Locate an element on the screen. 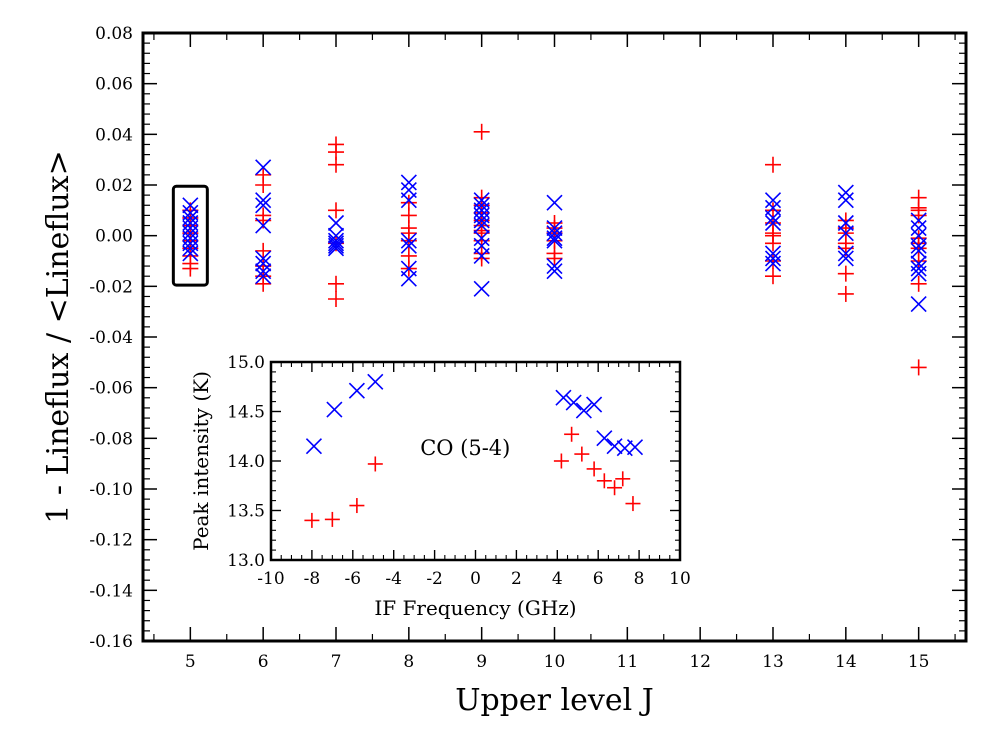  inset-series-plus is located at coordinates (472, 477).